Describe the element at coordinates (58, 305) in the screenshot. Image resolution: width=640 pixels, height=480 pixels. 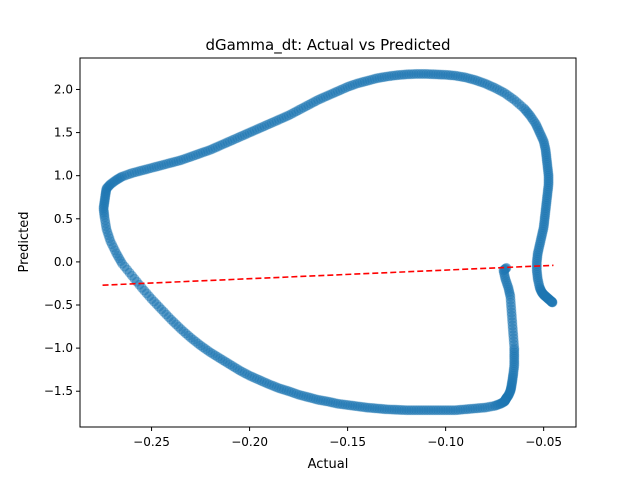
I see `y-tick-label: −0.5` at that location.